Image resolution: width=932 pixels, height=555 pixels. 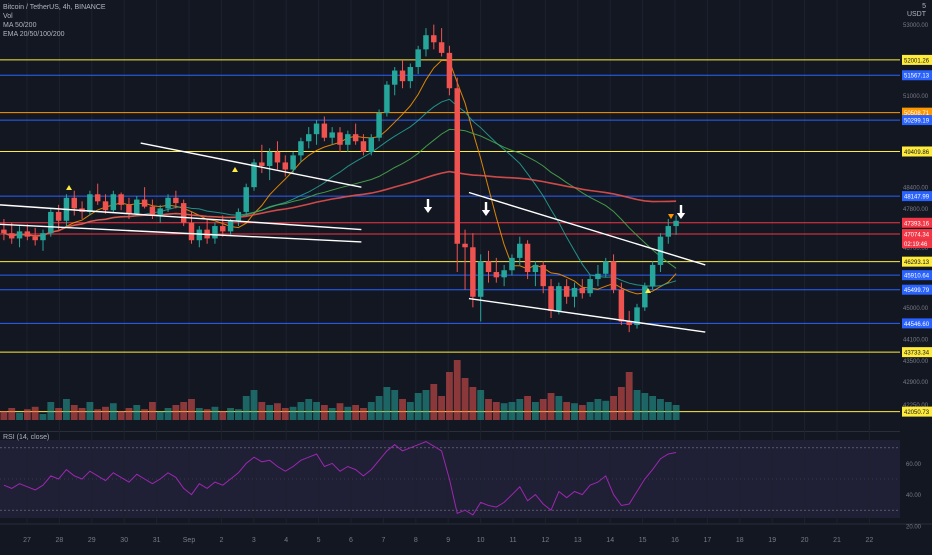 What do you see at coordinates (27, 540) in the screenshot?
I see `time-axis-label: 27` at bounding box center [27, 540].